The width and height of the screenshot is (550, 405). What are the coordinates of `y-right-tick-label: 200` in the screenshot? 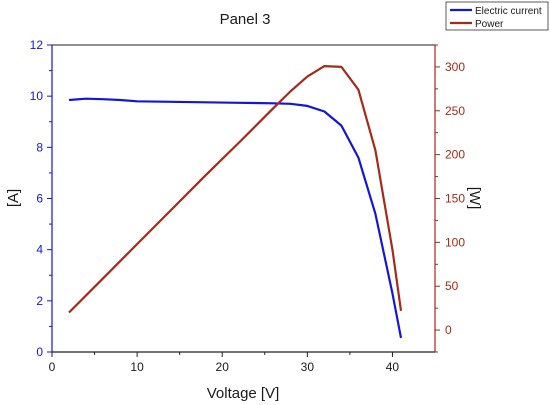 It's located at (455, 155).